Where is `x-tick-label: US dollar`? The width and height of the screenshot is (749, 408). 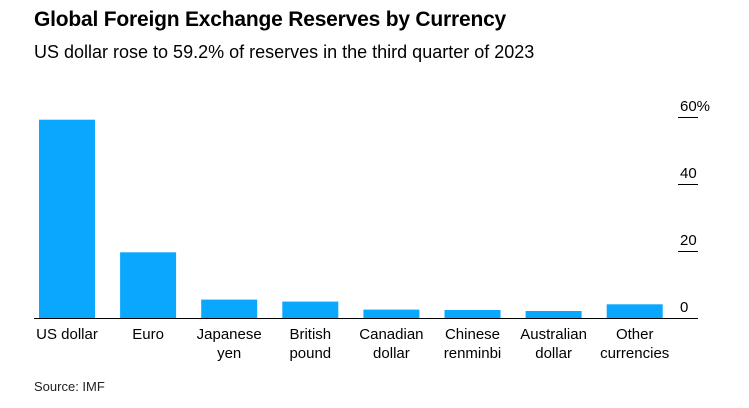 x-tick-label: US dollar is located at coordinates (67, 334).